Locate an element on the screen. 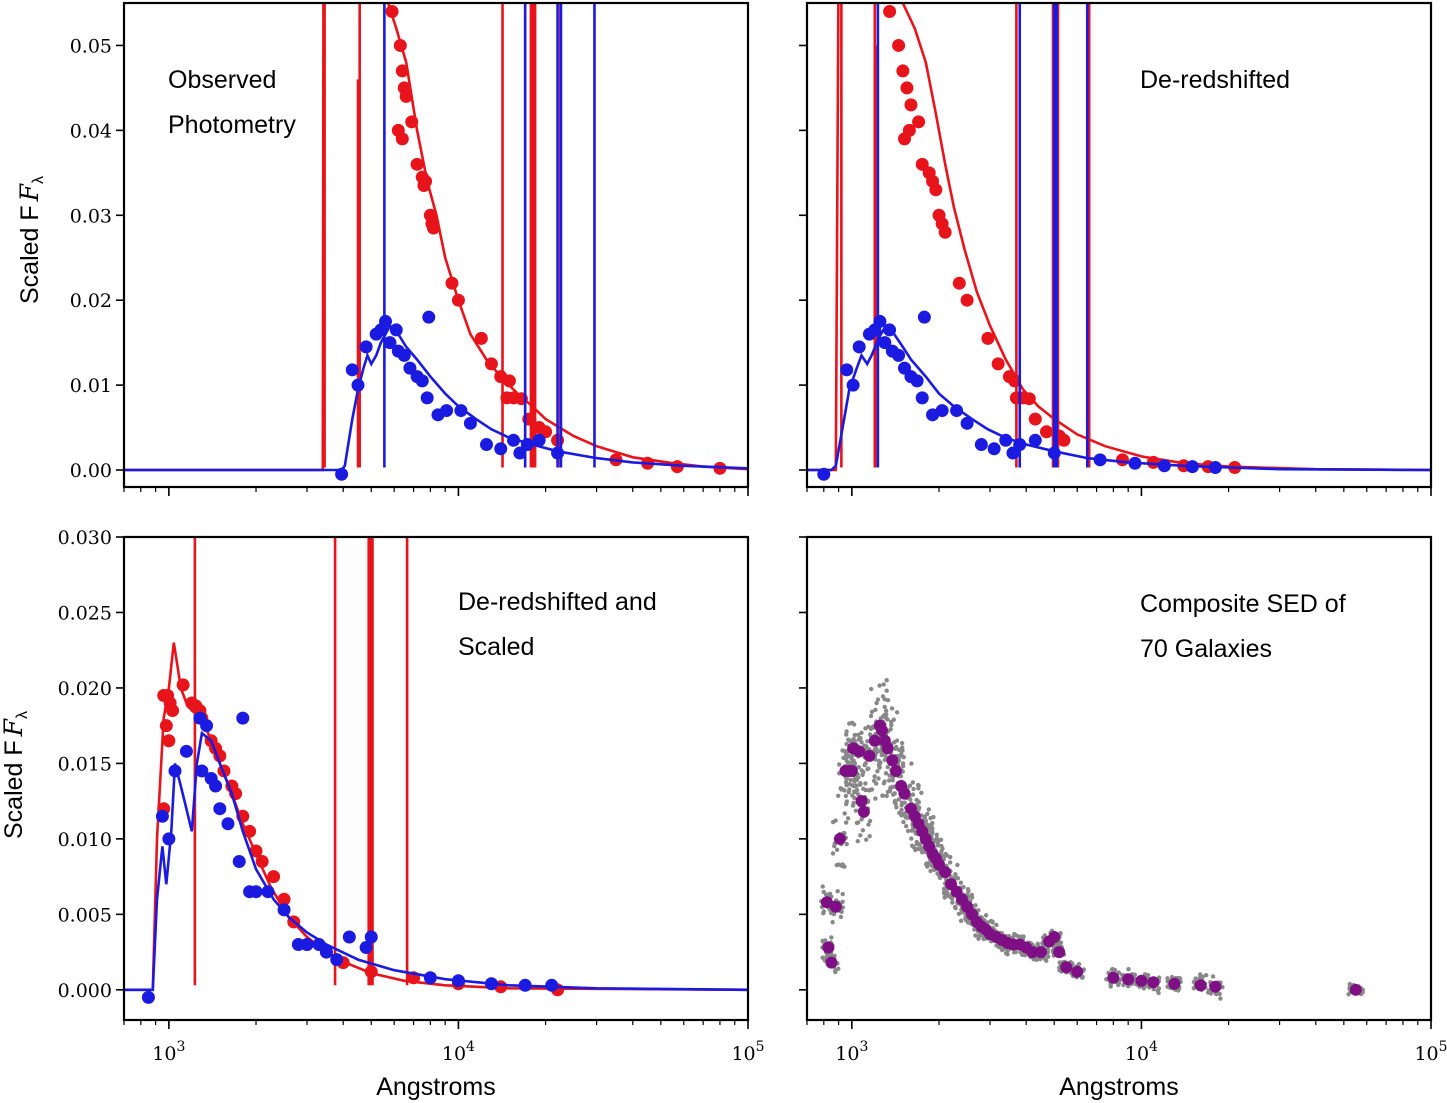  series-purple is located at coordinates (1092, 839).